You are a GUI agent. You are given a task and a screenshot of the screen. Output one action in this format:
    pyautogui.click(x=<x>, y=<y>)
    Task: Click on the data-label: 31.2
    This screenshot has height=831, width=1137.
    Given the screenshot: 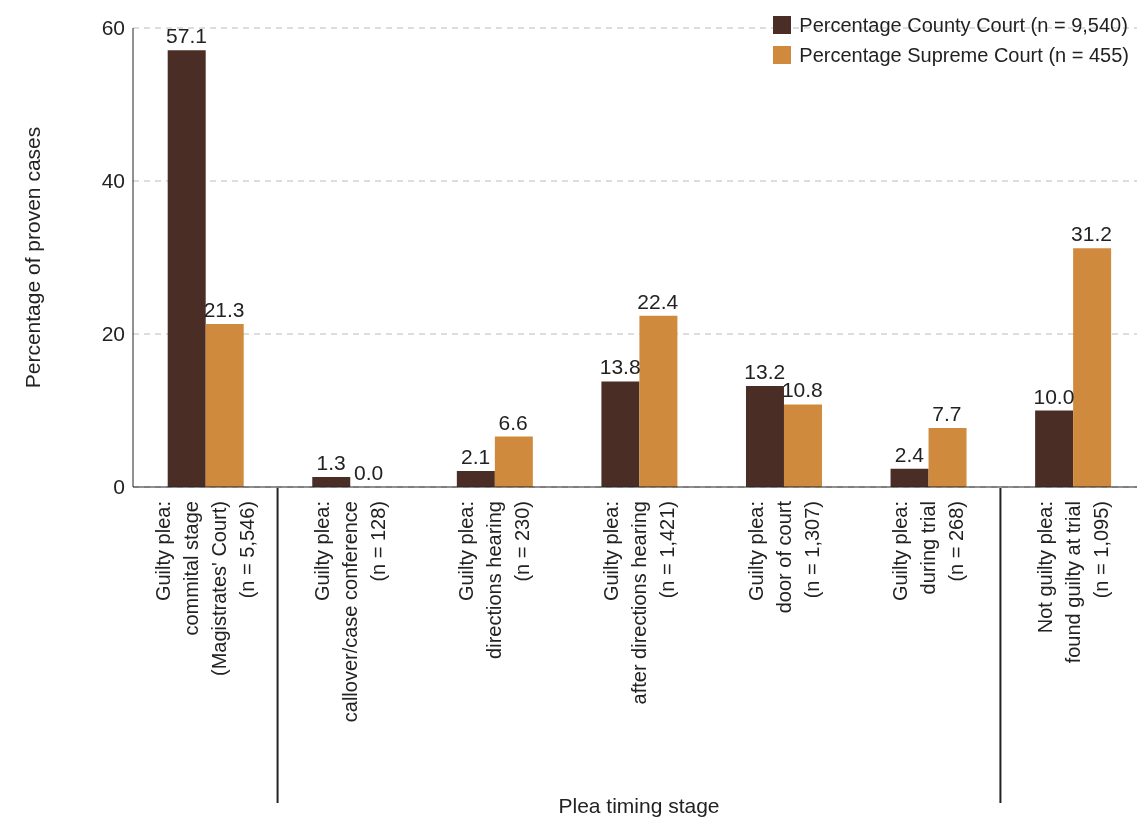 What is the action you would take?
    pyautogui.click(x=1091, y=234)
    